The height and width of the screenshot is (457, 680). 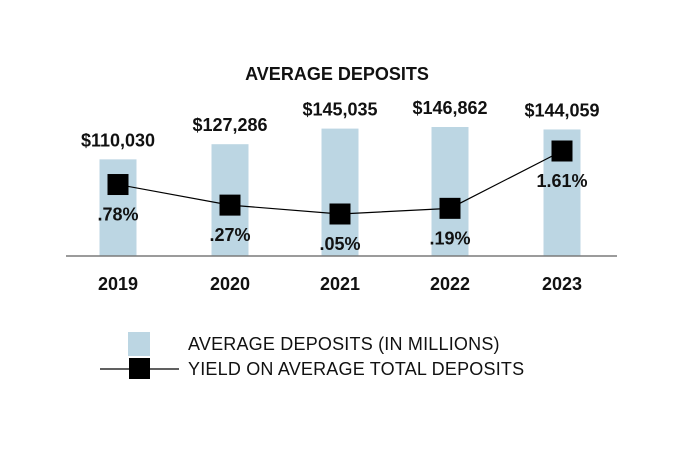 I want to click on yield-value-label-2019: .78%, so click(x=117, y=215).